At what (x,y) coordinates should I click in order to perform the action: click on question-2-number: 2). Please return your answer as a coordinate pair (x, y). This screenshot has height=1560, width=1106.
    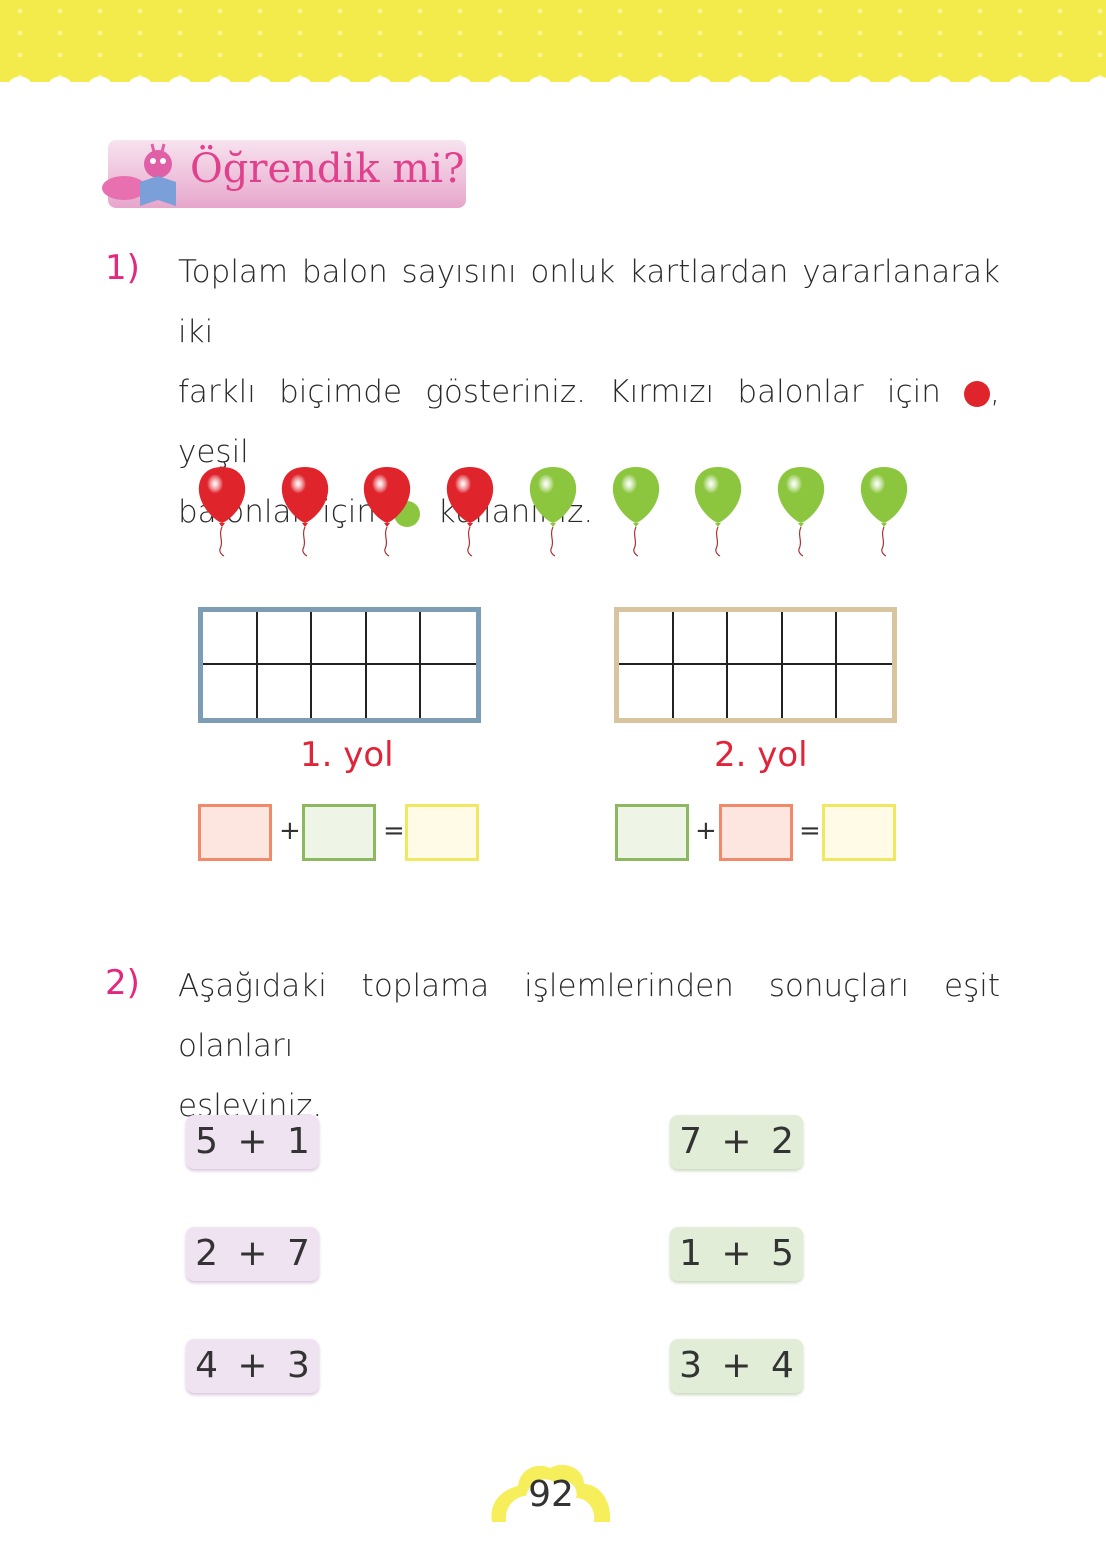
    Looking at the image, I should click on (122, 983).